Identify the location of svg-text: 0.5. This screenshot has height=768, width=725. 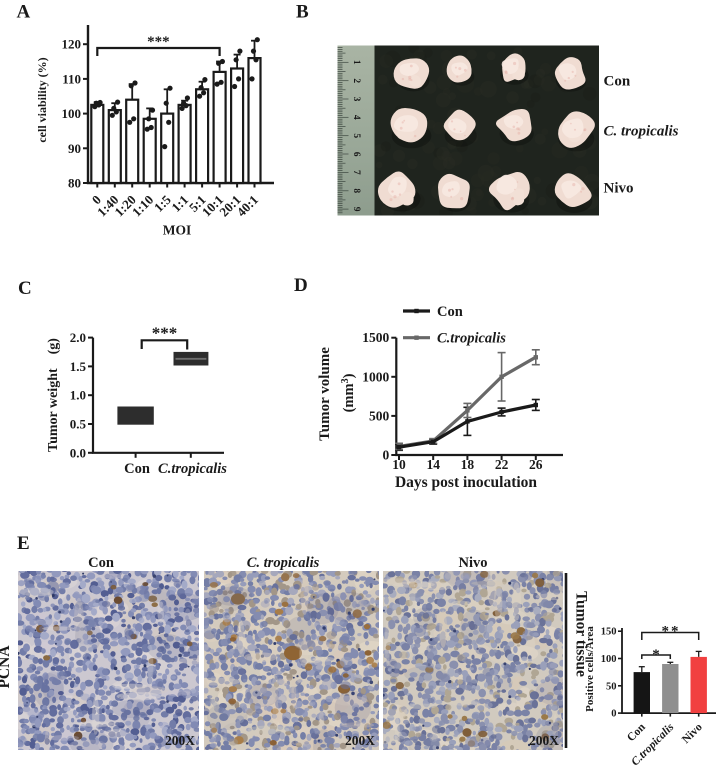
(78, 424).